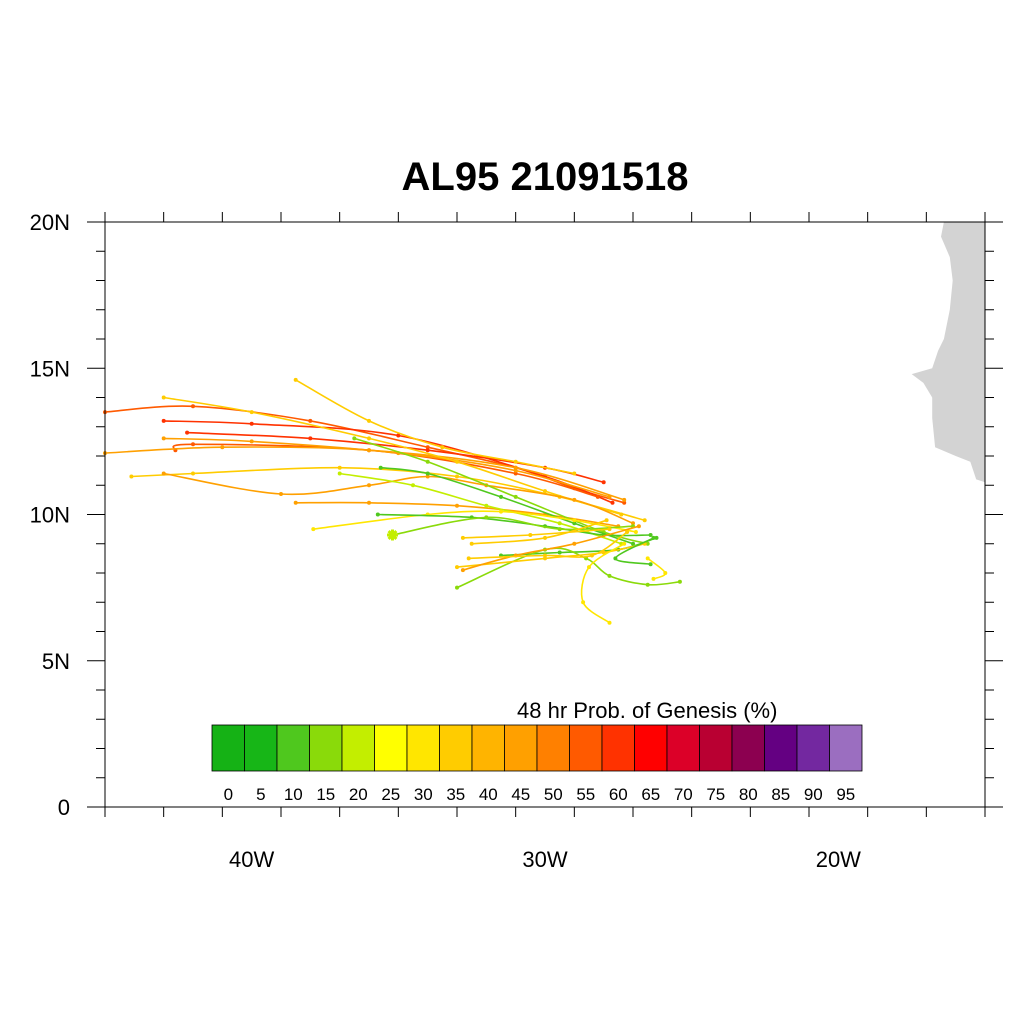 The width and height of the screenshot is (1024, 1024). Describe the element at coordinates (488, 794) in the screenshot. I see `colorbar-label: 40` at that location.